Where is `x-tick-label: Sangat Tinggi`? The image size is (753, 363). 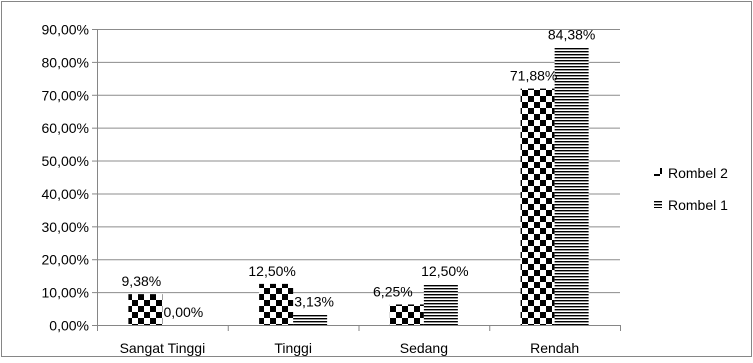 x-tick-label: Sangat Tinggi is located at coordinates (163, 348).